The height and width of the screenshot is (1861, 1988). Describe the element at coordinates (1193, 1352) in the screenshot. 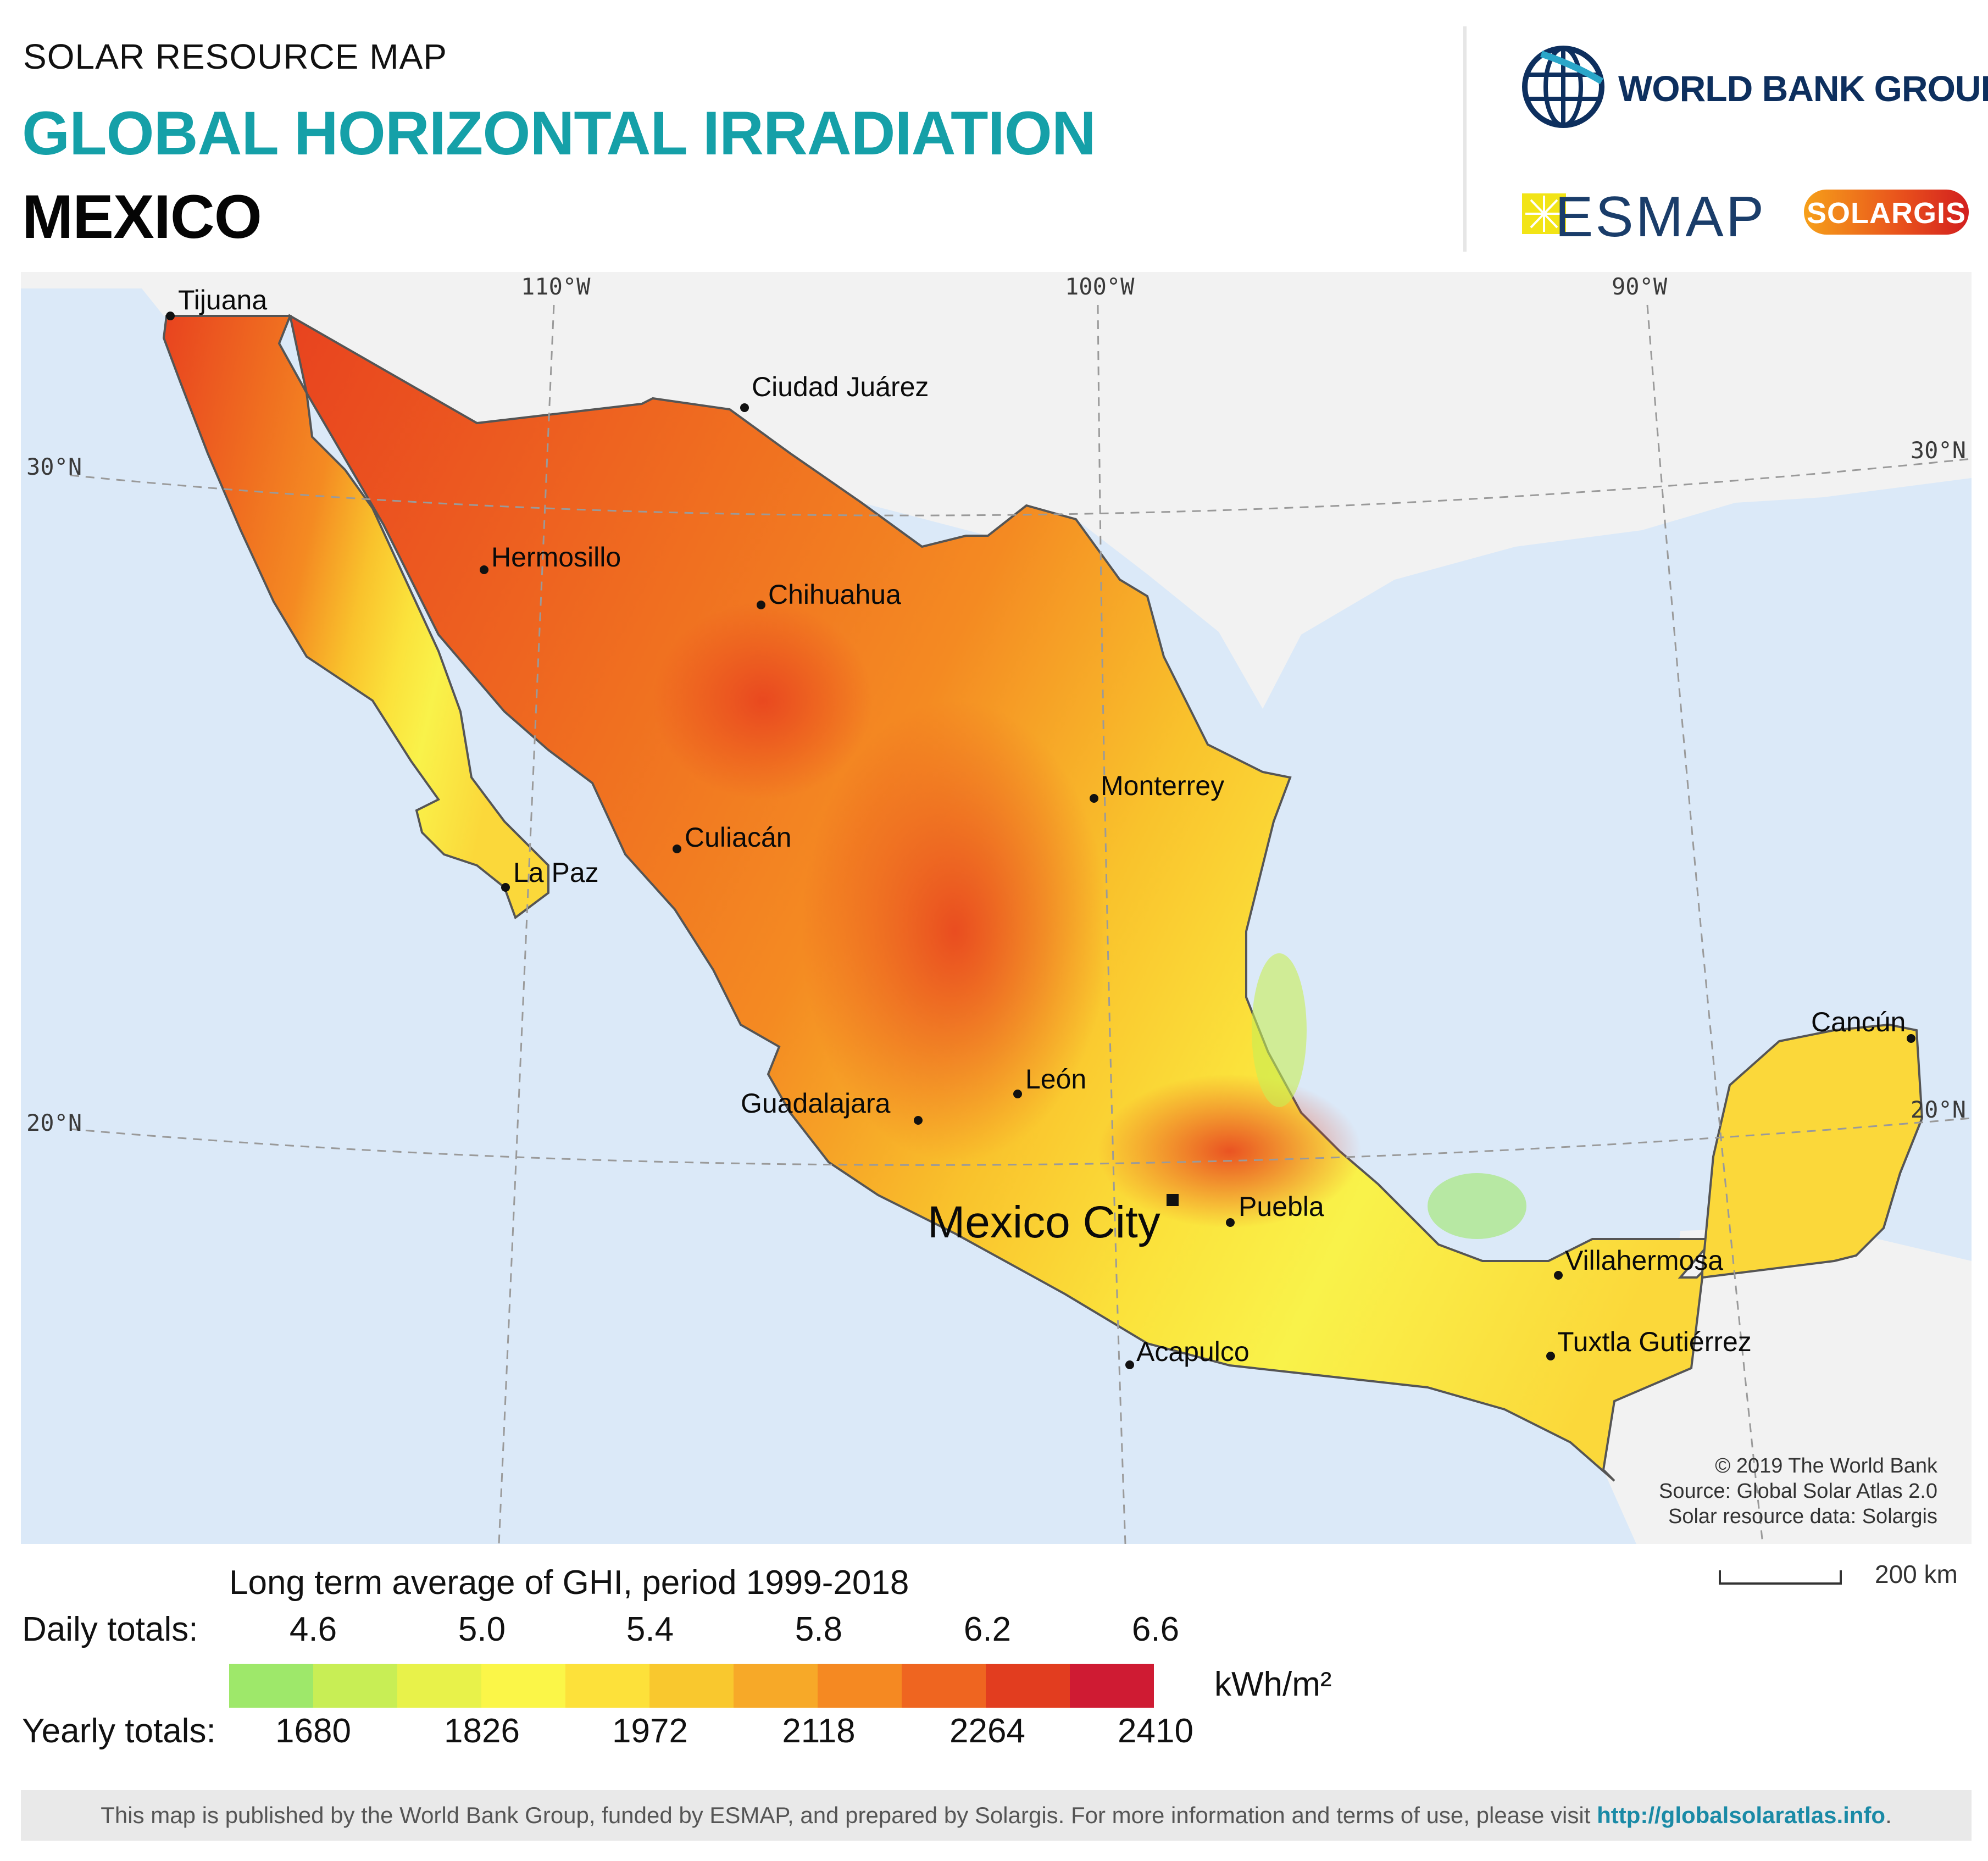

I see `city-label-acapulco: Acapulco` at that location.